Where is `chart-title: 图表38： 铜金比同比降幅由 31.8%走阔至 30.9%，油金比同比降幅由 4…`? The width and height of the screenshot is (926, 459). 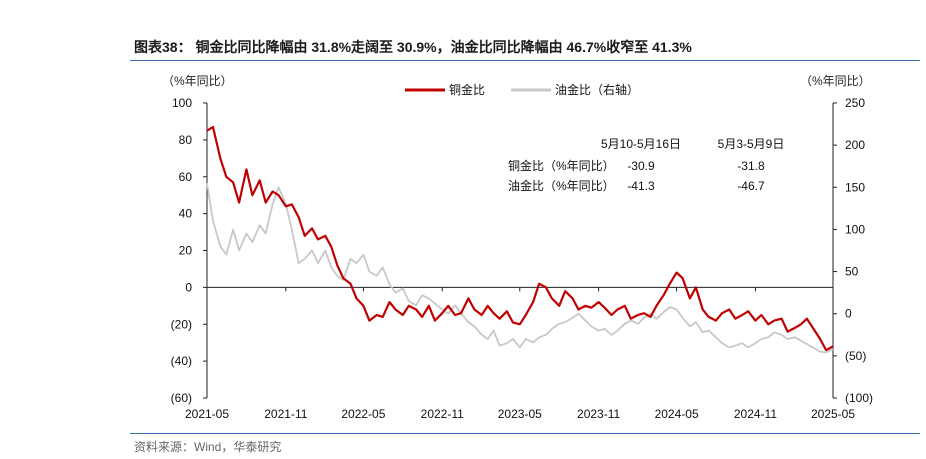
chart-title: 图表38： 铜金比同比降幅由 31.8%走阔至 30.9%，油金比同比降幅由 4… is located at coordinates (413, 47).